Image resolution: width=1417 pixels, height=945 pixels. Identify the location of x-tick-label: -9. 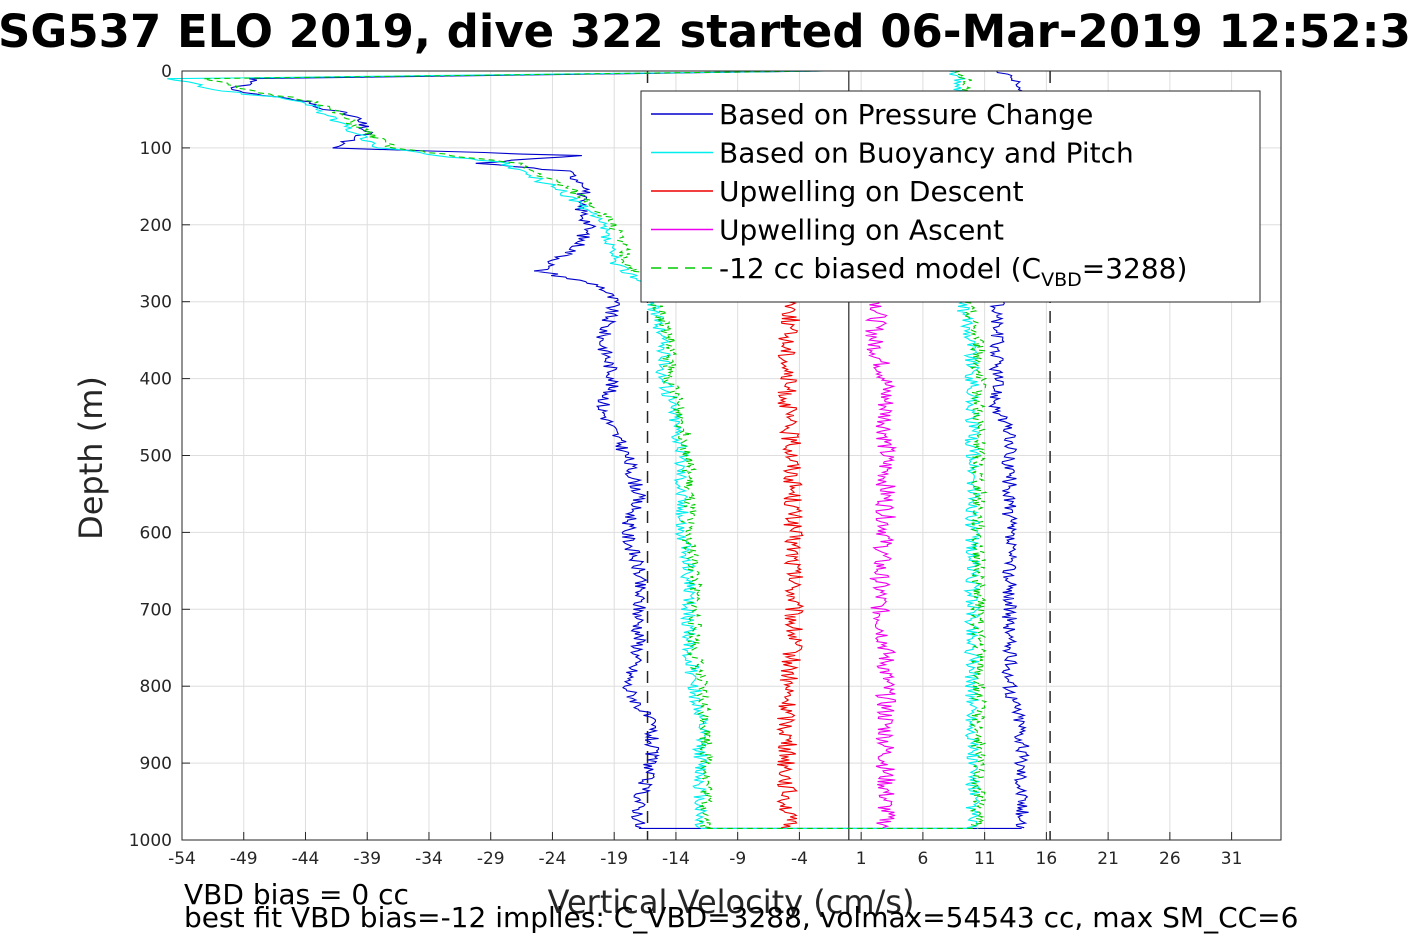
(737, 859).